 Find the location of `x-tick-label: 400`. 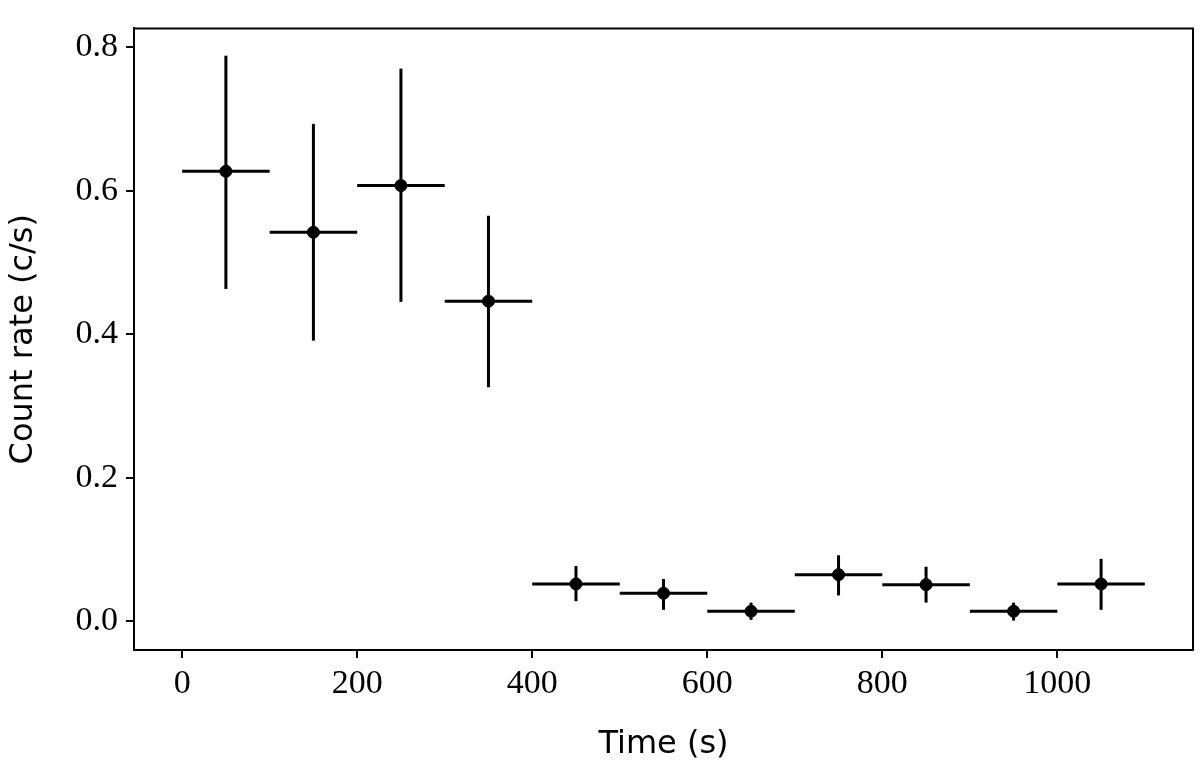

x-tick-label: 400 is located at coordinates (532, 682).